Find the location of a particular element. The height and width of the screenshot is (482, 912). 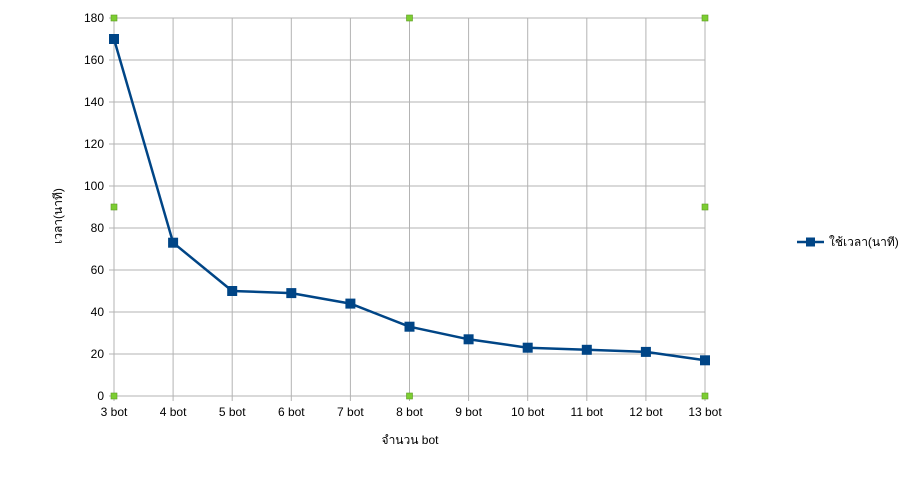

y-tick-label: 60 is located at coordinates (98, 270).